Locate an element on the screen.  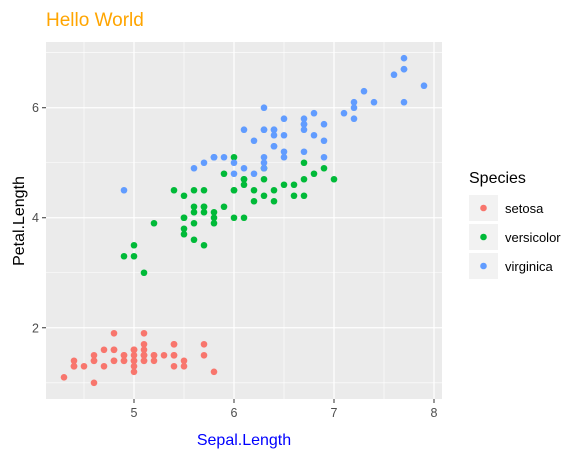
legend-marker-versicolor is located at coordinates (483, 237).